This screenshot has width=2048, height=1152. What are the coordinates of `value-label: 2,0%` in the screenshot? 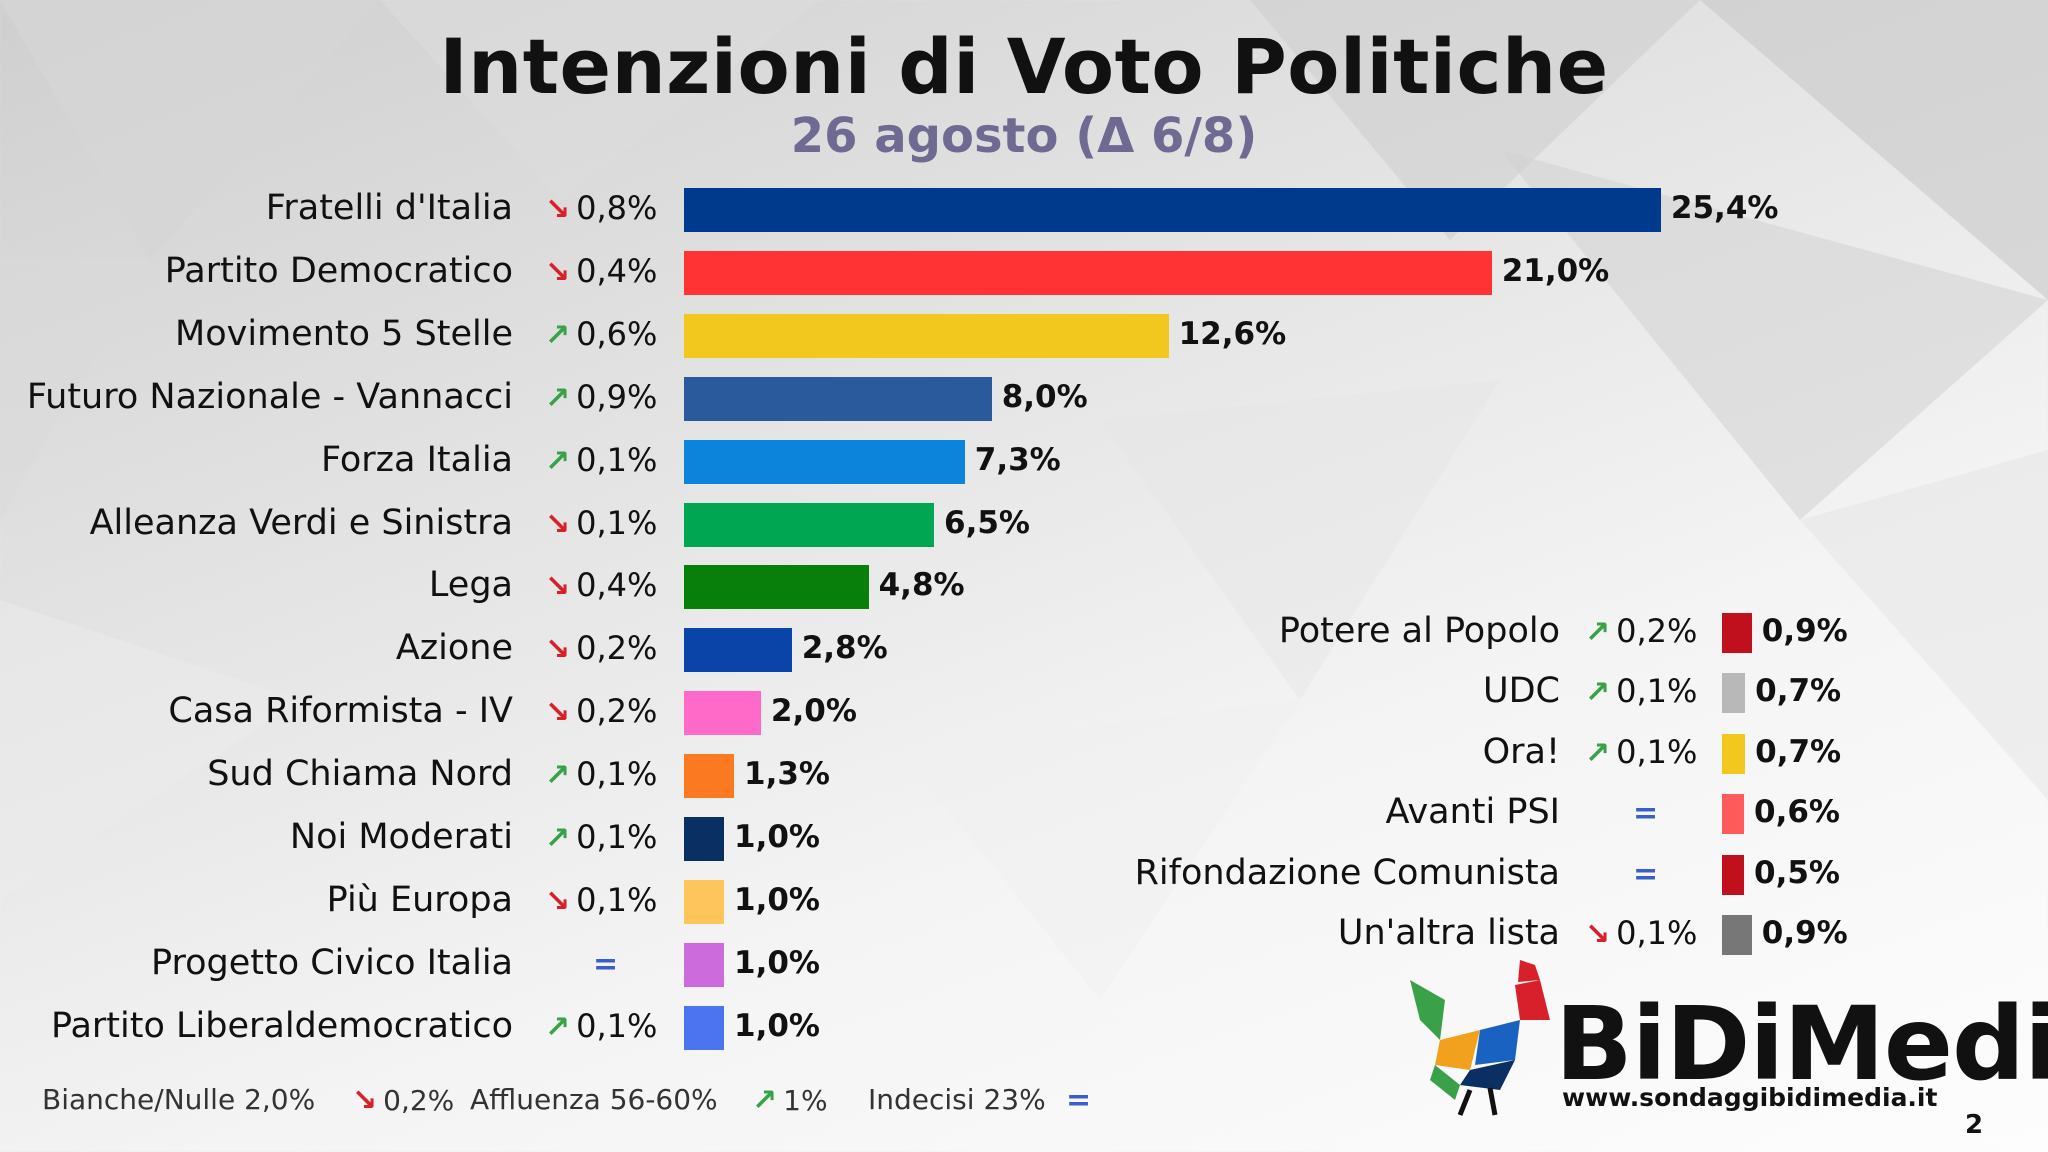 It's located at (813, 711).